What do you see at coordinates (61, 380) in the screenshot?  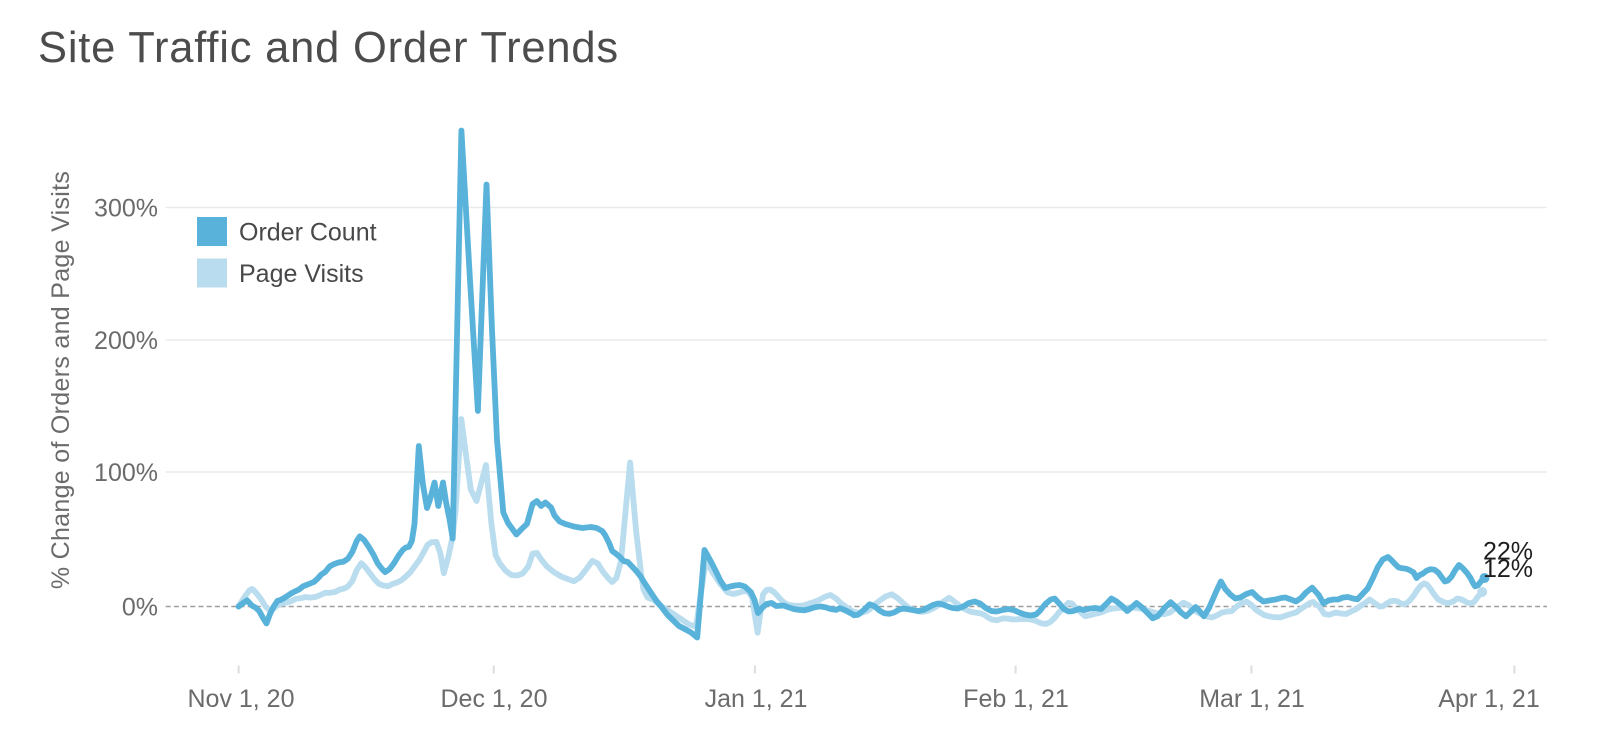 I see `svg-text:% Change of Orders and Page Vi: % Change of Orders and Page Visits` at bounding box center [61, 380].